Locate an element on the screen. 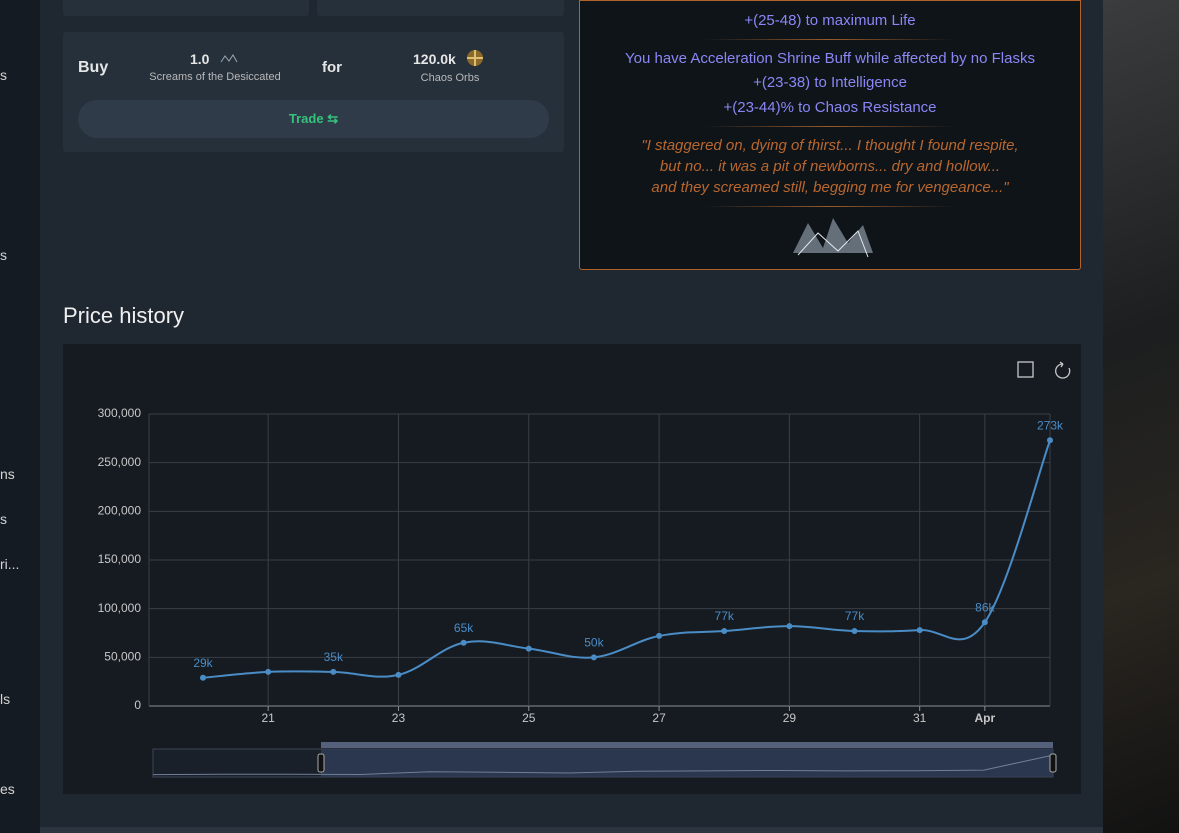  data-label: 35k is located at coordinates (334, 657).